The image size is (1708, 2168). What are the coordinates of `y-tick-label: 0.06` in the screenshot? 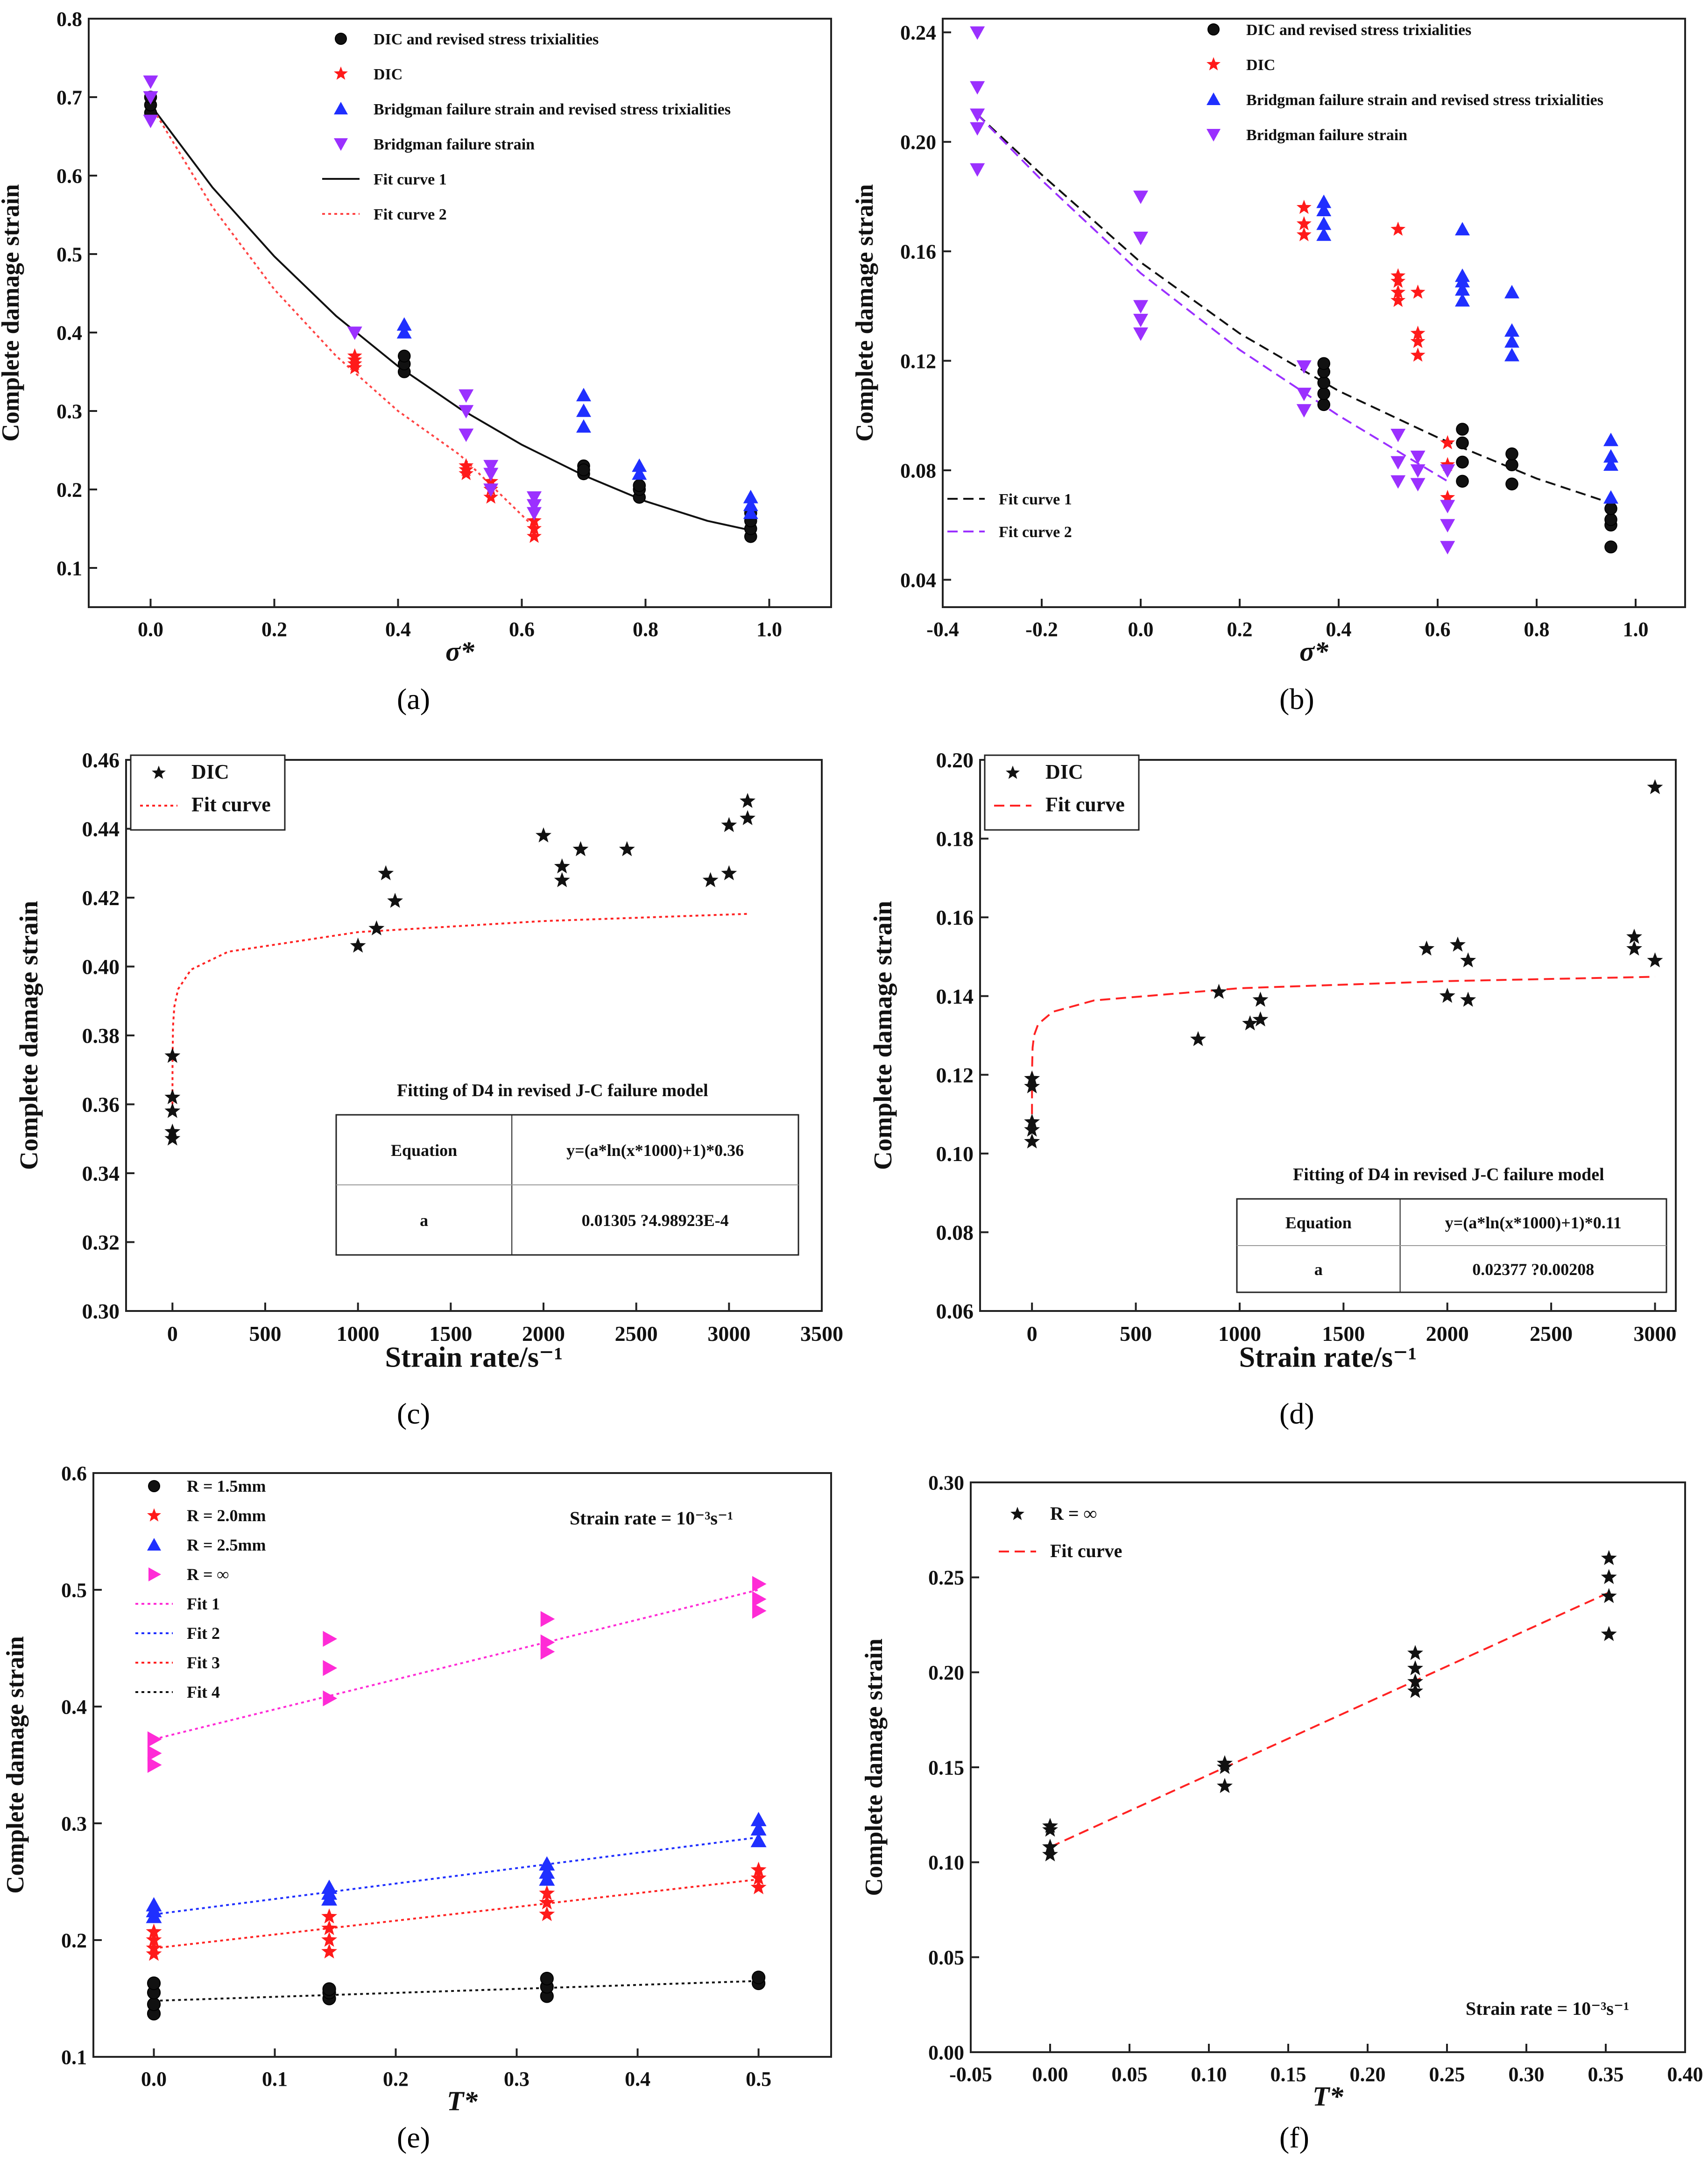 It's located at (955, 1311).